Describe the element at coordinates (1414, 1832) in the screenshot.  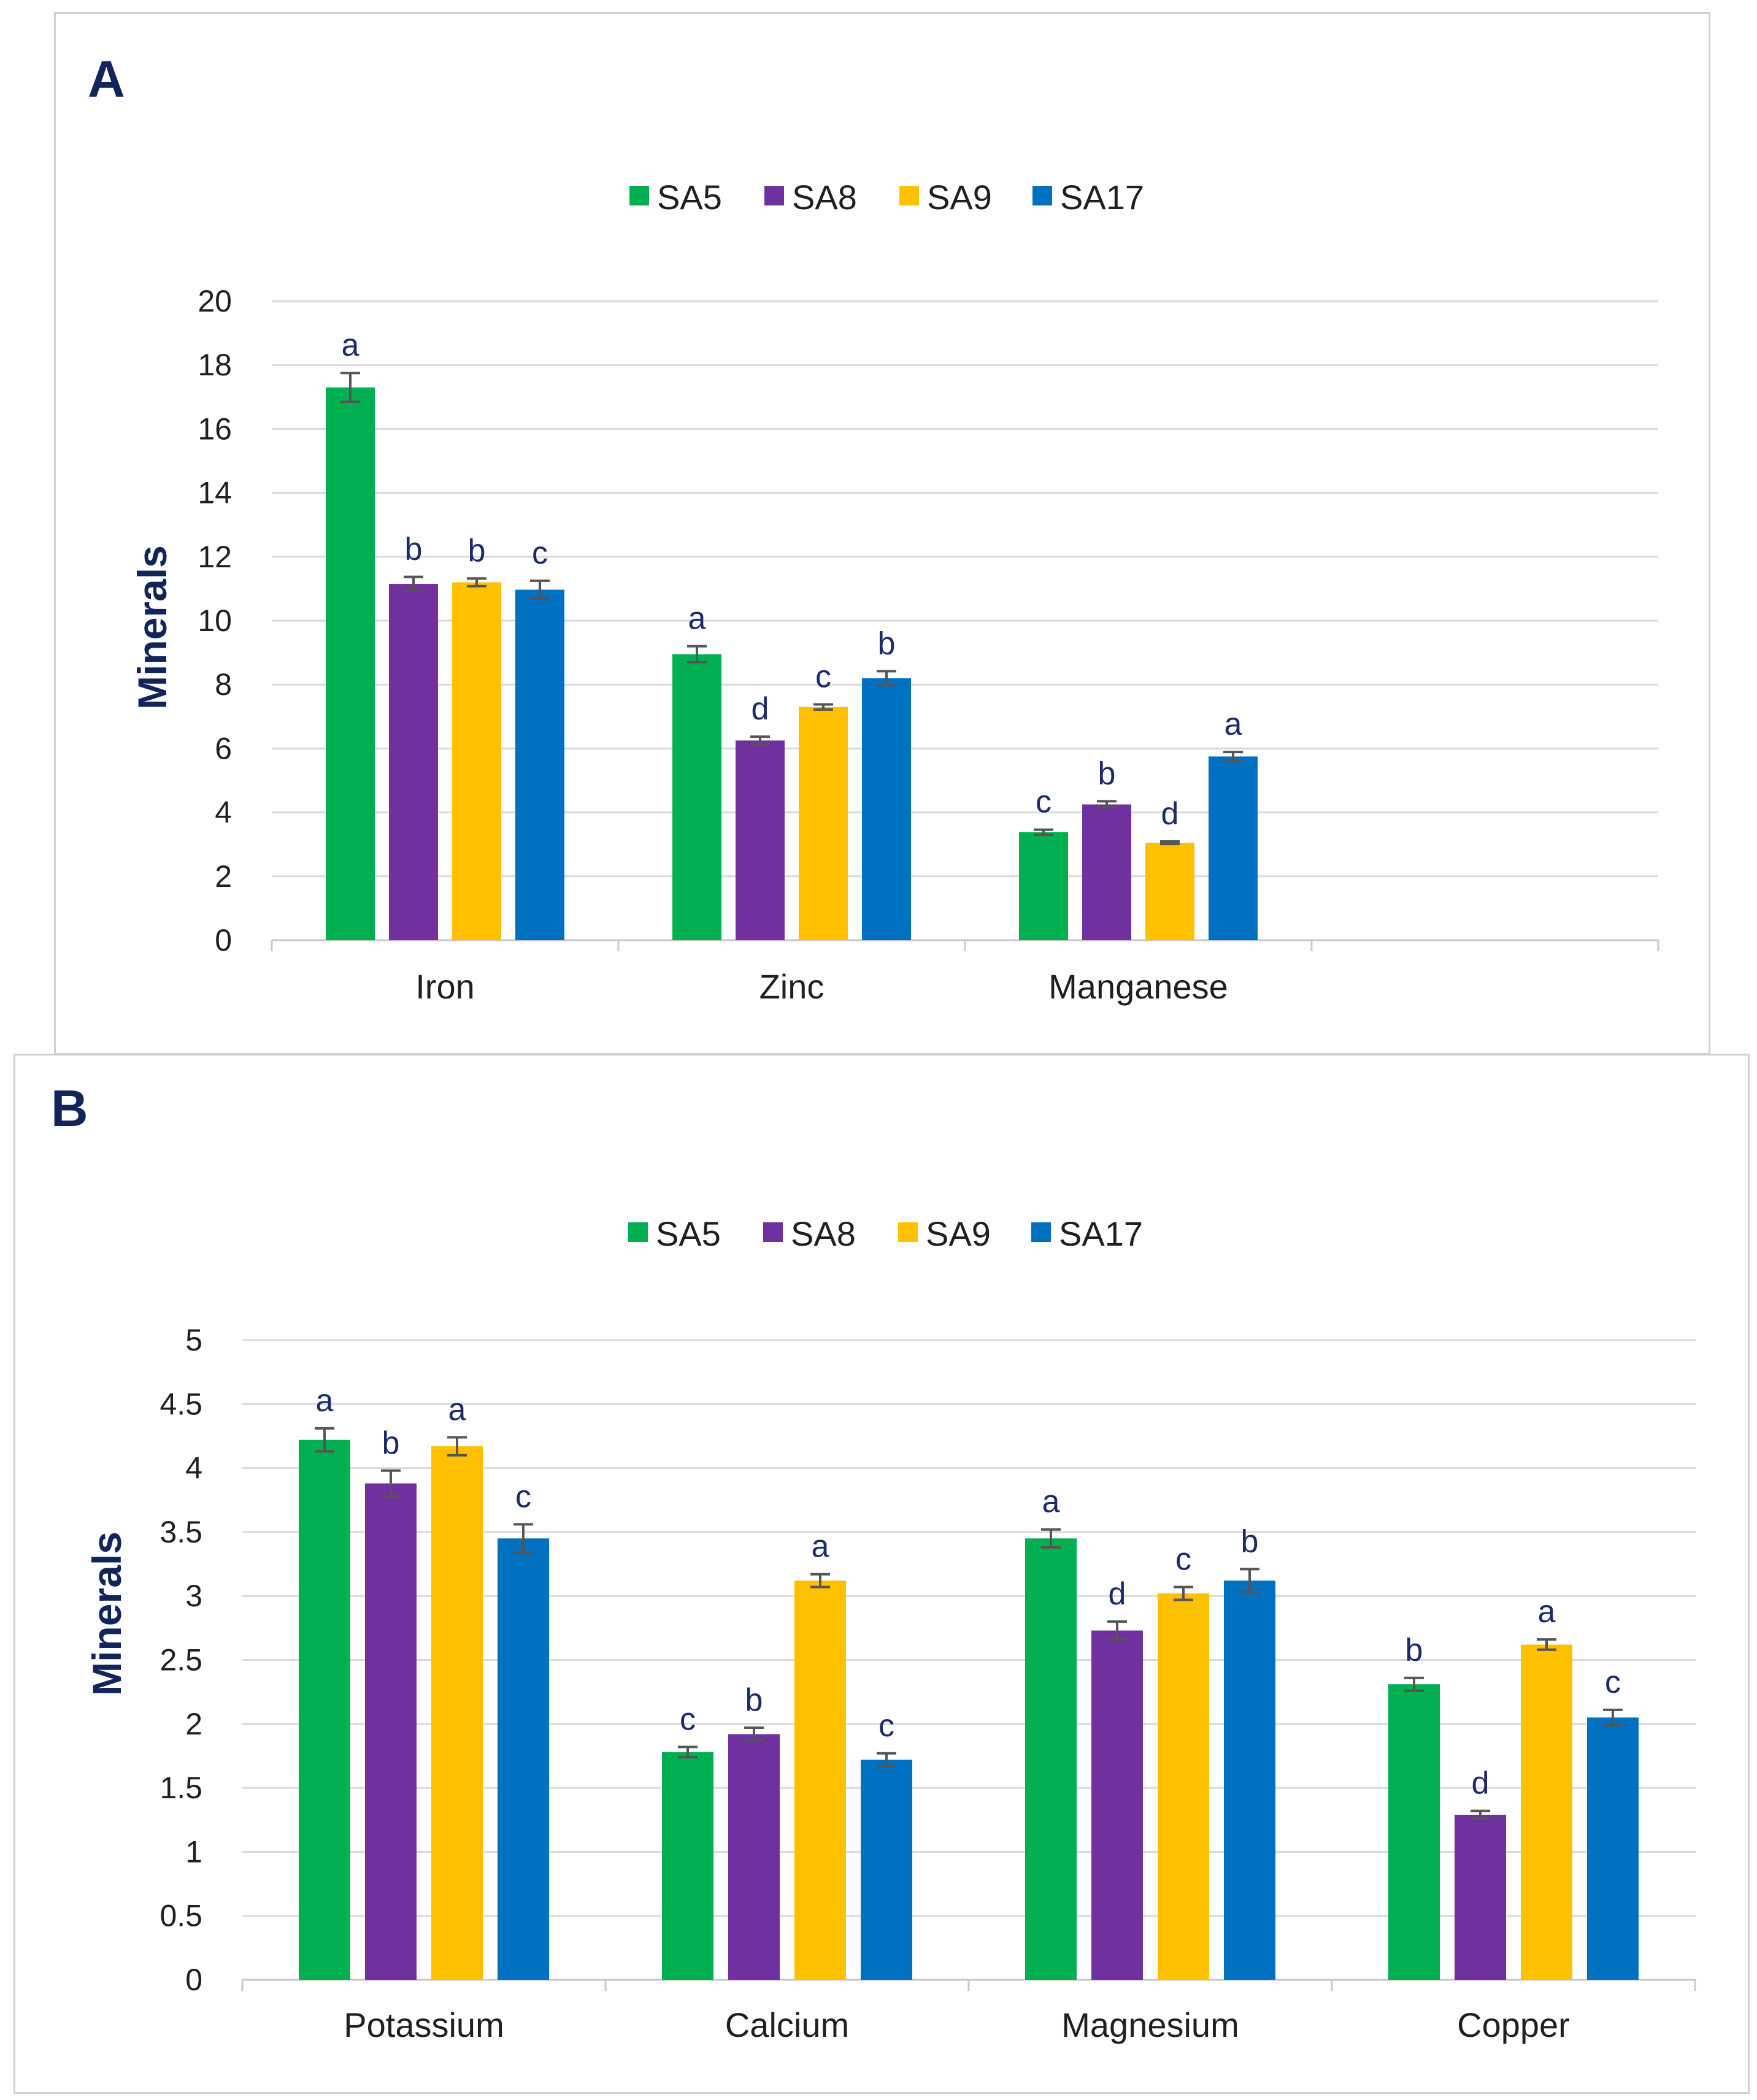
I see `bar-sa5-copper` at that location.